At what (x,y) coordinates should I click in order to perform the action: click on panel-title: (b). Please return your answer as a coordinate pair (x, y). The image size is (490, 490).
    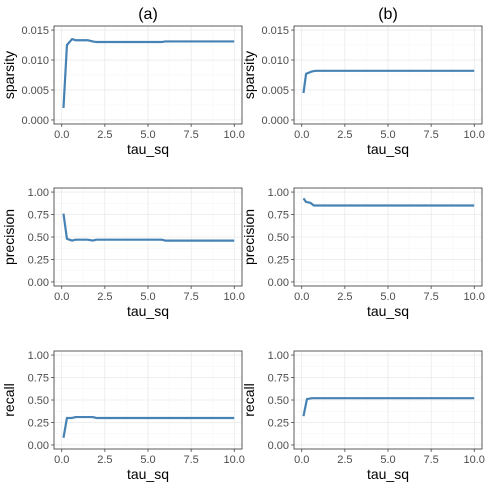
    Looking at the image, I should click on (388, 14).